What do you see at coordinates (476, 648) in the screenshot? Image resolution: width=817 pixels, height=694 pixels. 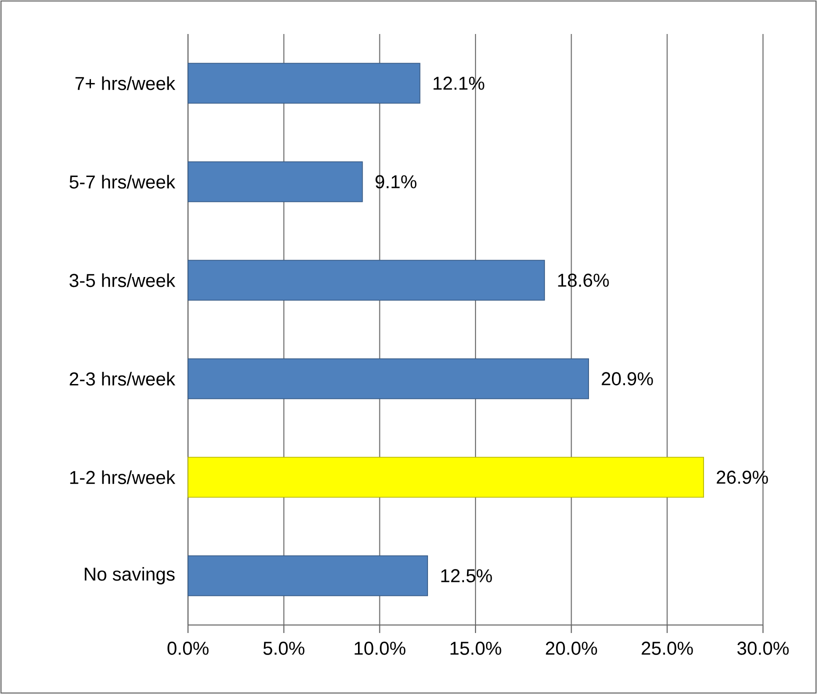 I see `x-tick-label: 15.0%` at bounding box center [476, 648].